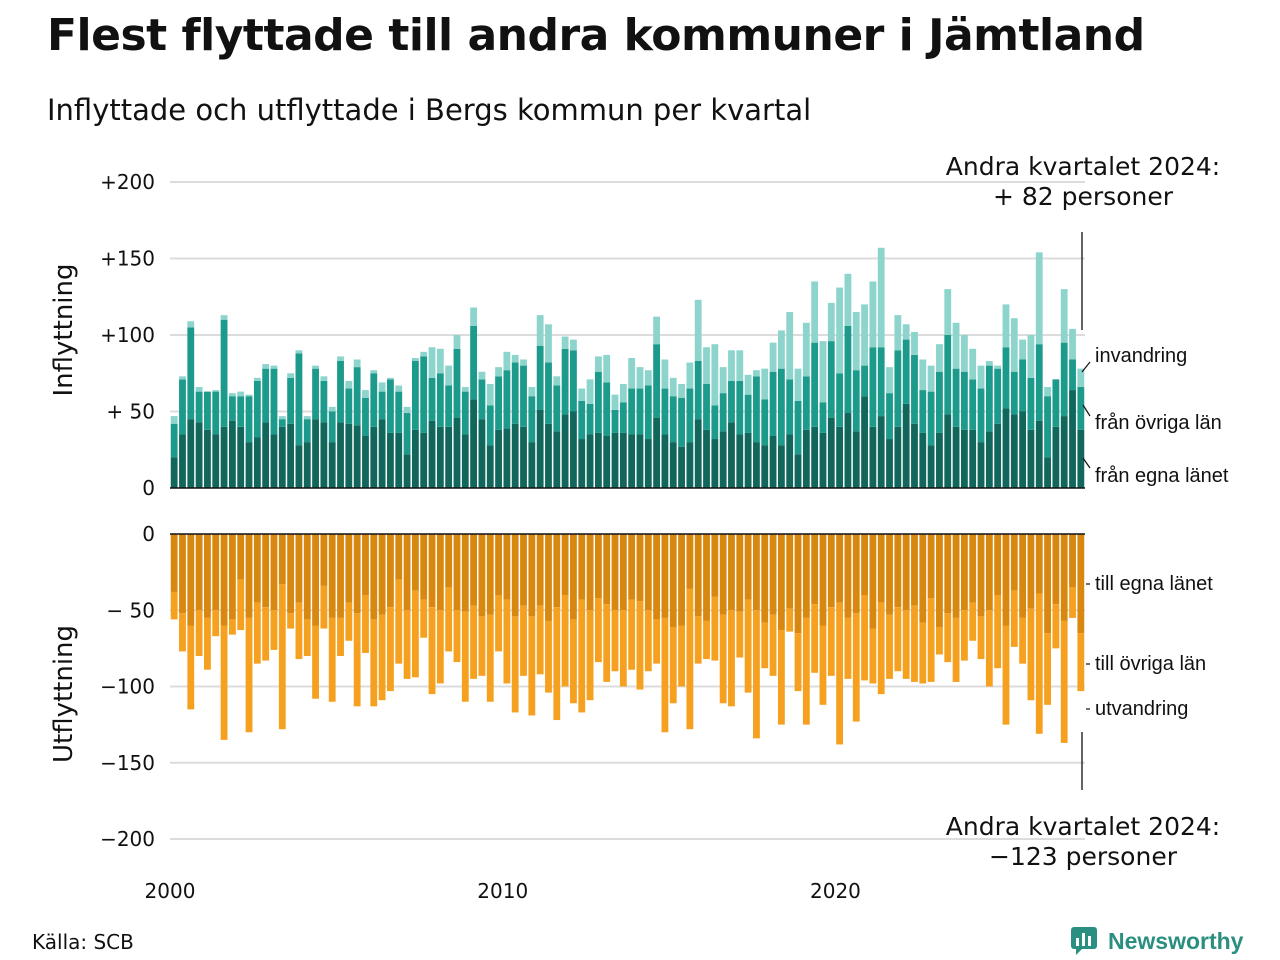  Describe the element at coordinates (148, 488) in the screenshot. I see `y-tick-label: 0` at that location.